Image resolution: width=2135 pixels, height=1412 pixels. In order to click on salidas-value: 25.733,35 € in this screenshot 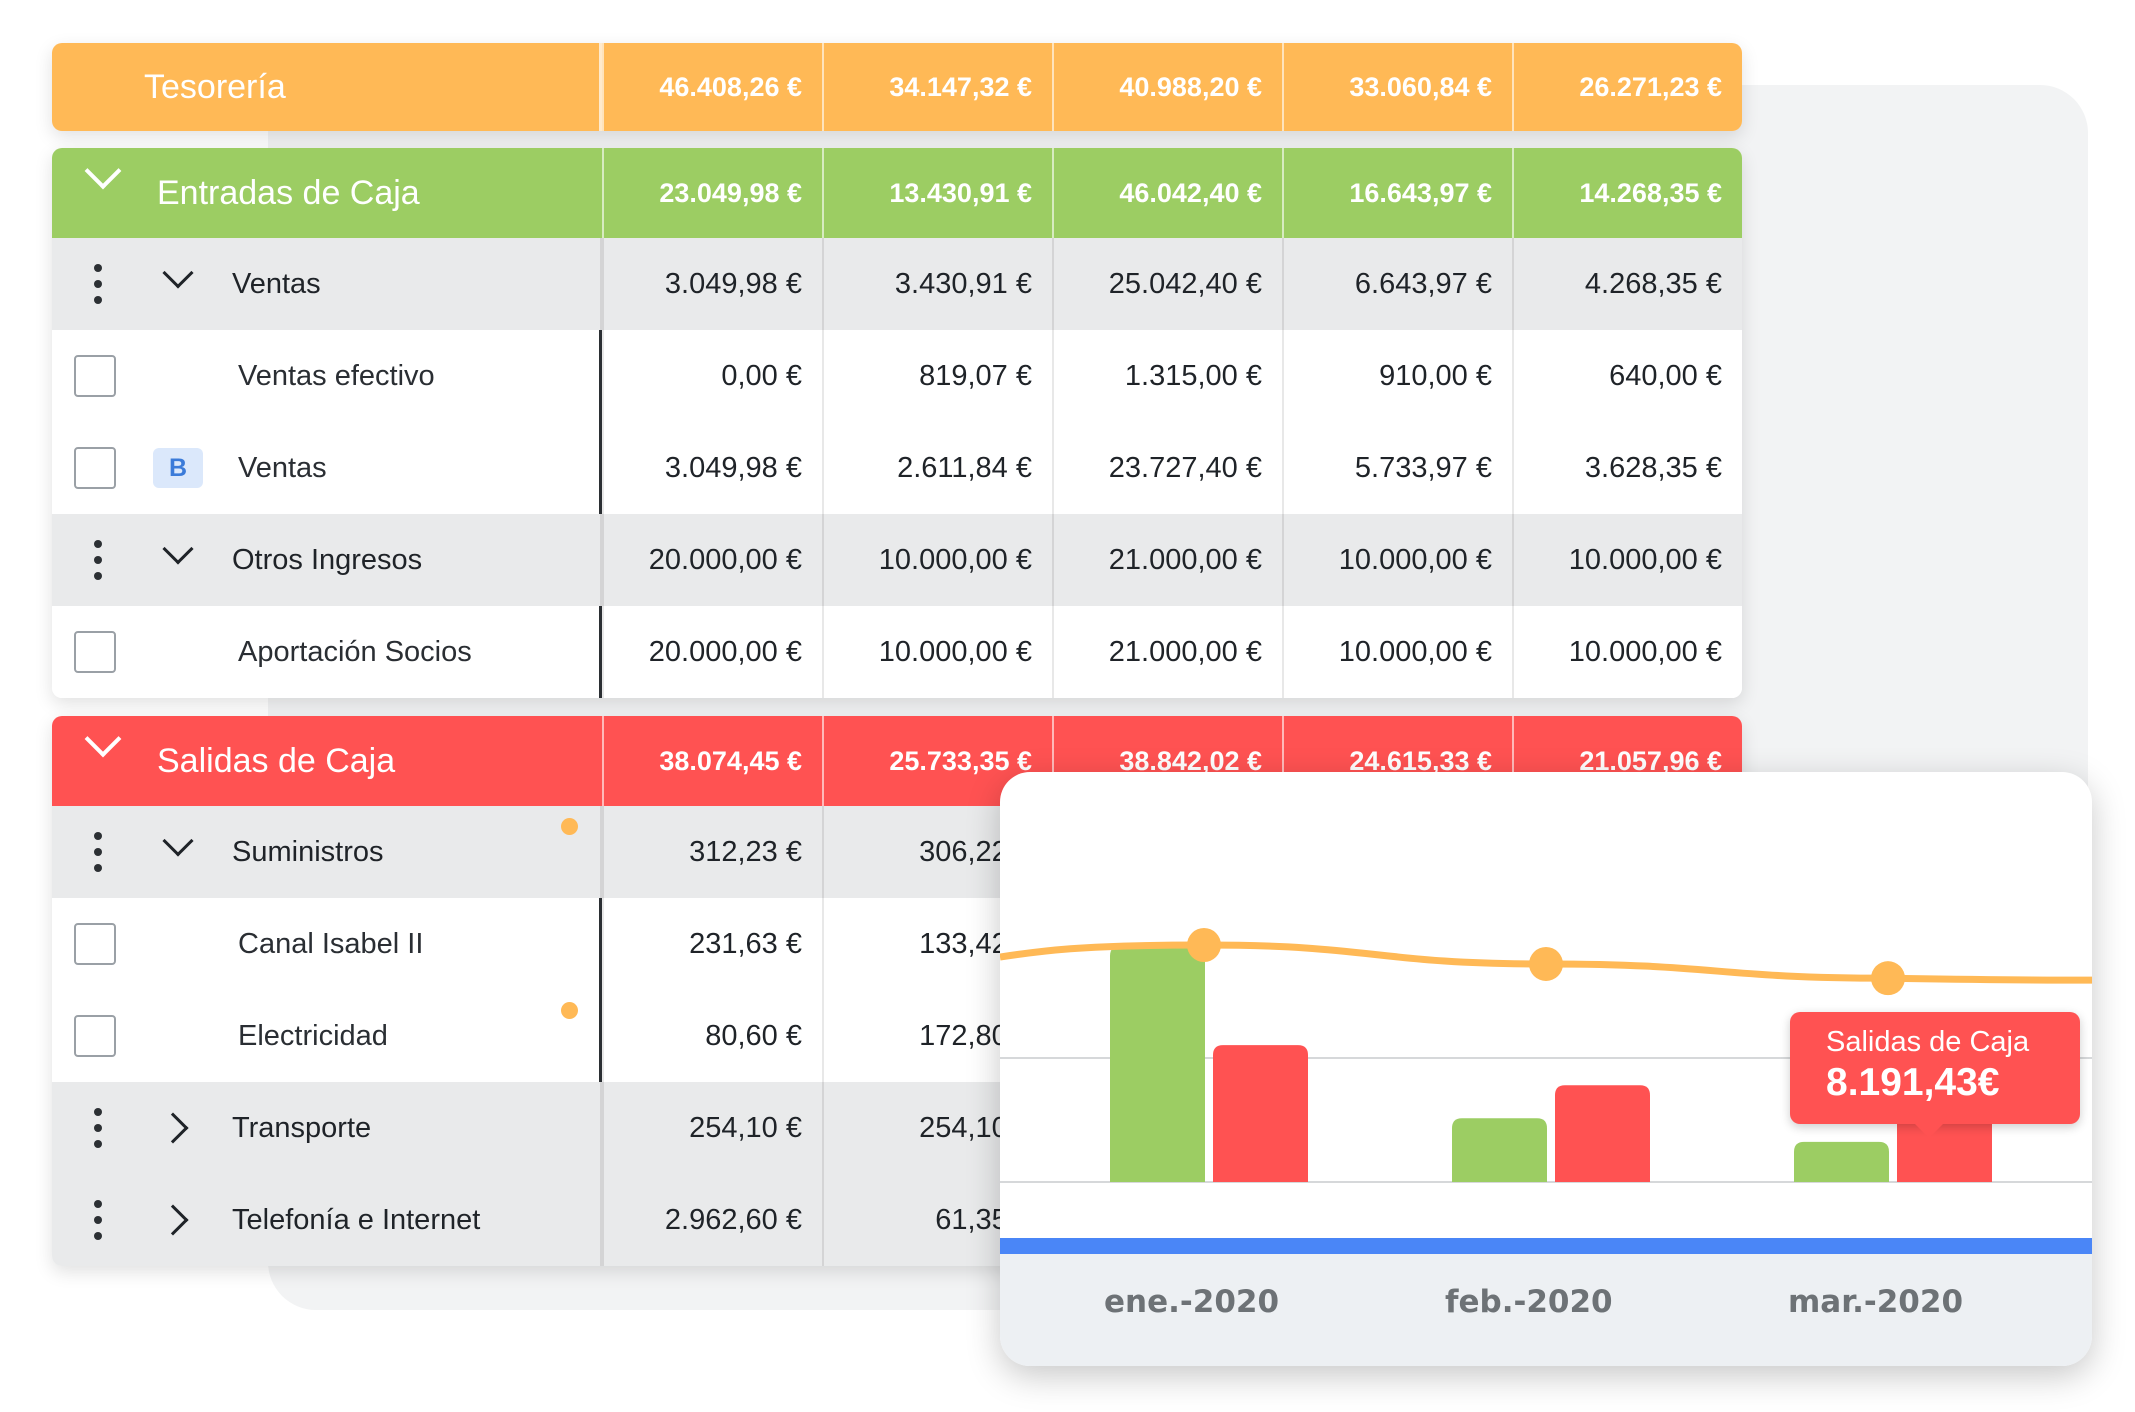, I will do `click(937, 761)`.